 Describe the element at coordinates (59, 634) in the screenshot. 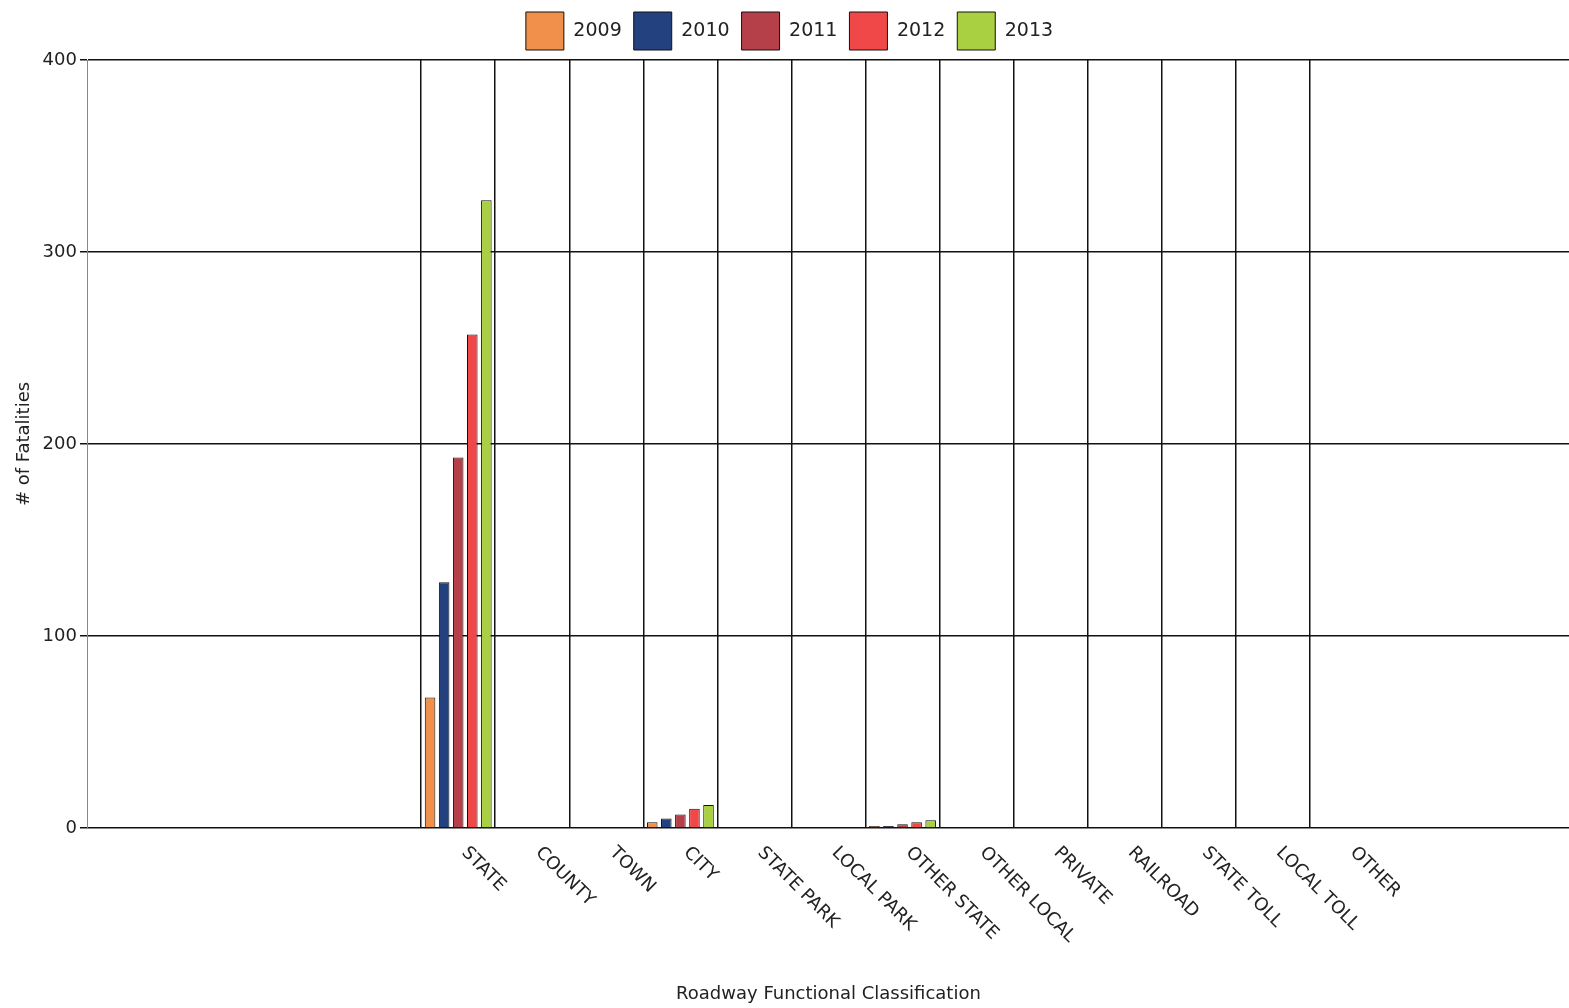

I see `y-tick-label: 100` at that location.